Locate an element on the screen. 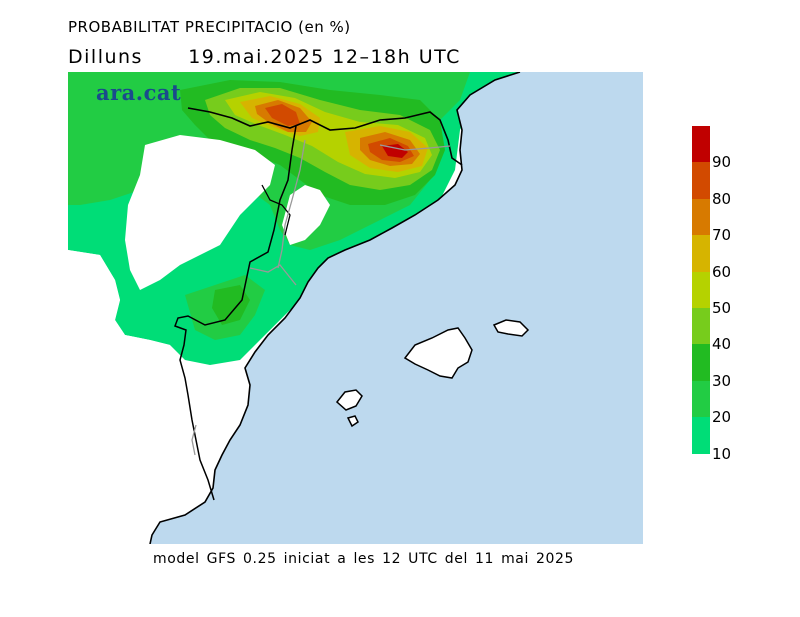 The height and width of the screenshot is (617, 800). legend-colorbar: 90 80 70 60 50 40 30 20 10 is located at coordinates (711, 294).